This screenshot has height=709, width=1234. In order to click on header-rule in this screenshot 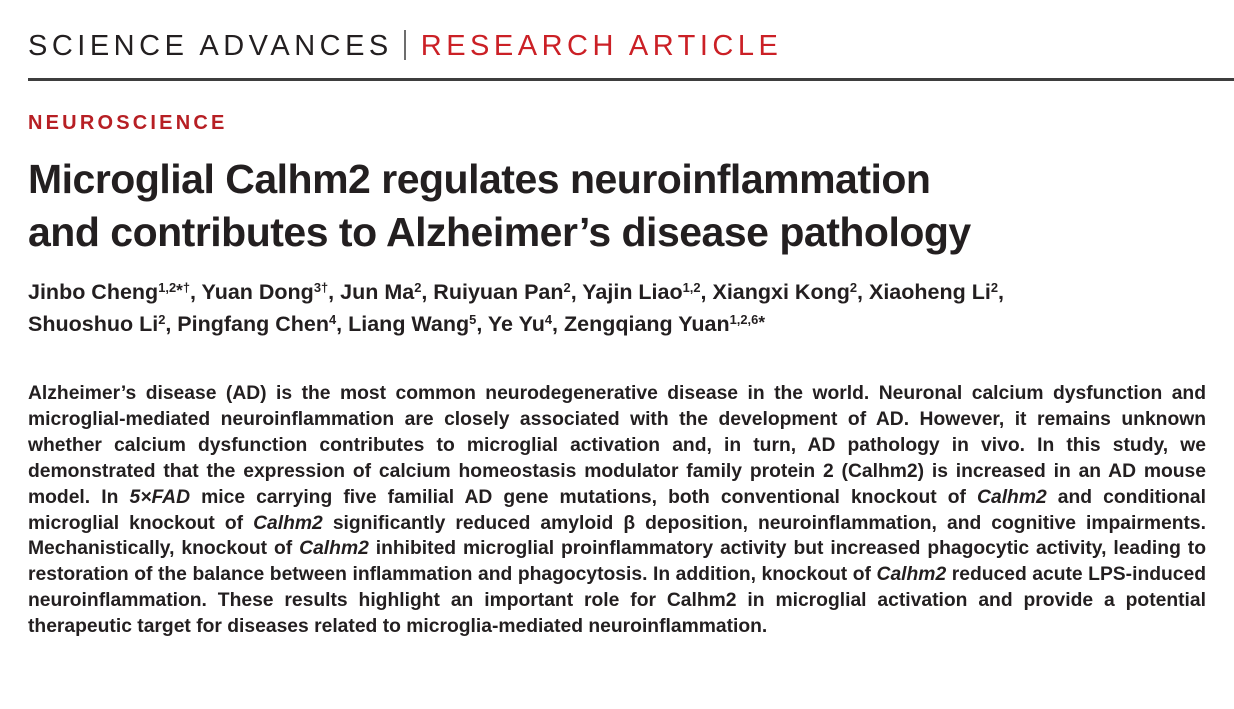, I will do `click(631, 79)`.